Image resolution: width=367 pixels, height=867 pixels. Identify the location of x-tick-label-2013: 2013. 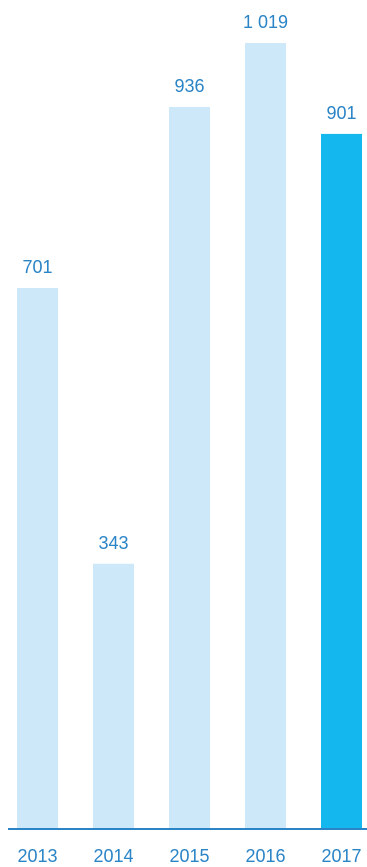
(37, 856).